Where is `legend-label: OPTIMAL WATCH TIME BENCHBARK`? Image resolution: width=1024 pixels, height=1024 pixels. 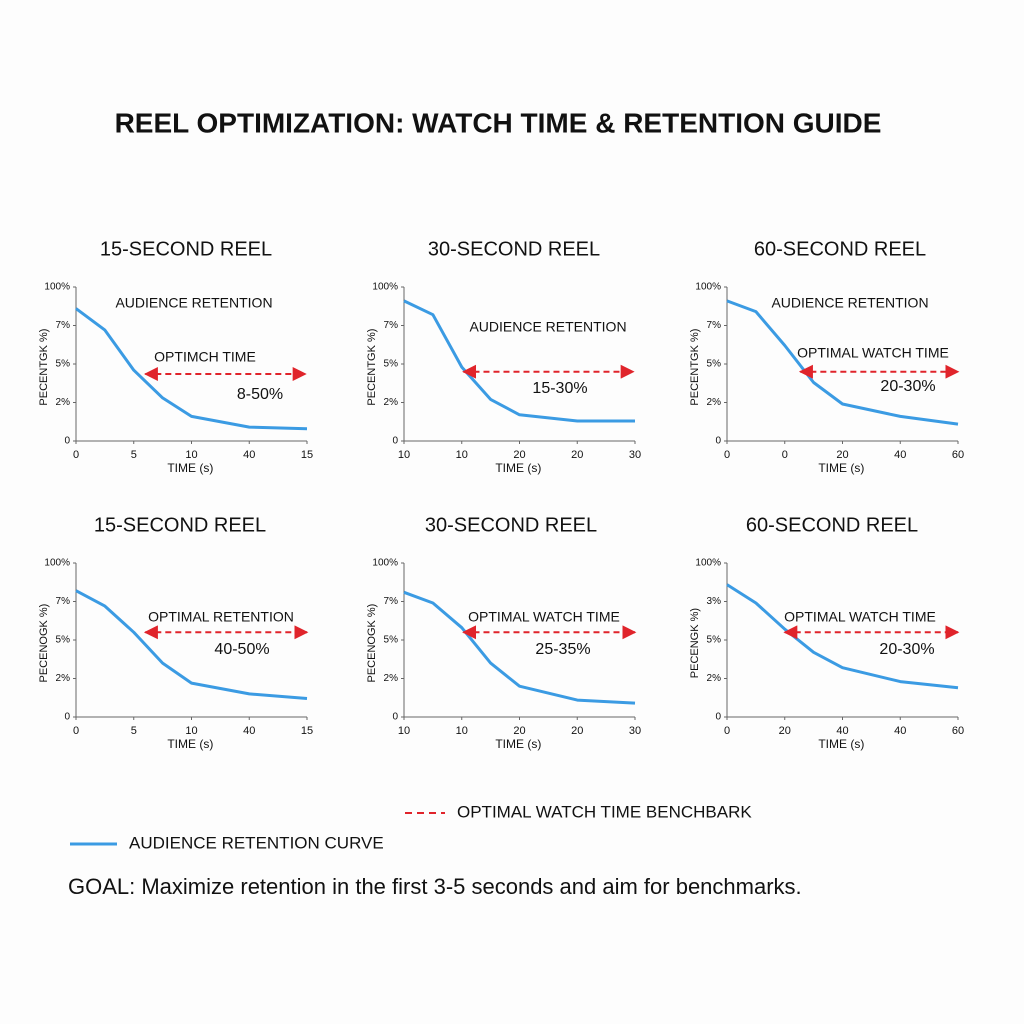 legend-label: OPTIMAL WATCH TIME BENCHBARK is located at coordinates (604, 811).